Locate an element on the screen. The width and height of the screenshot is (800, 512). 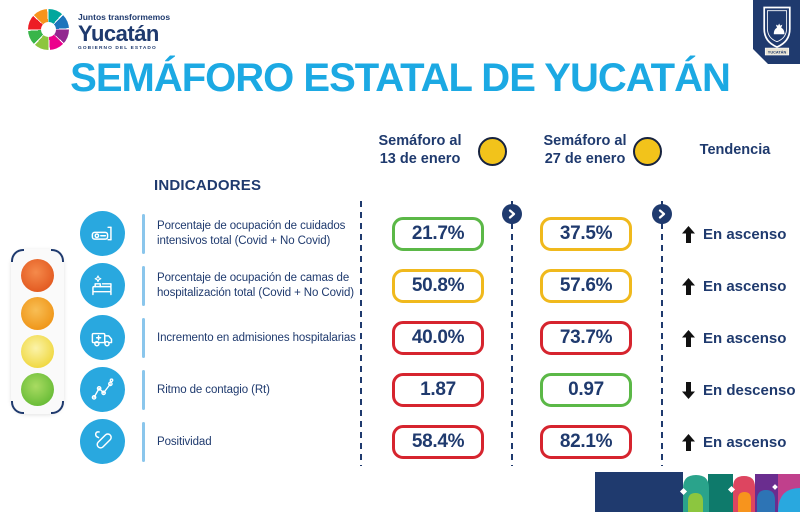
traffic-light-green is located at coordinates (37, 389).